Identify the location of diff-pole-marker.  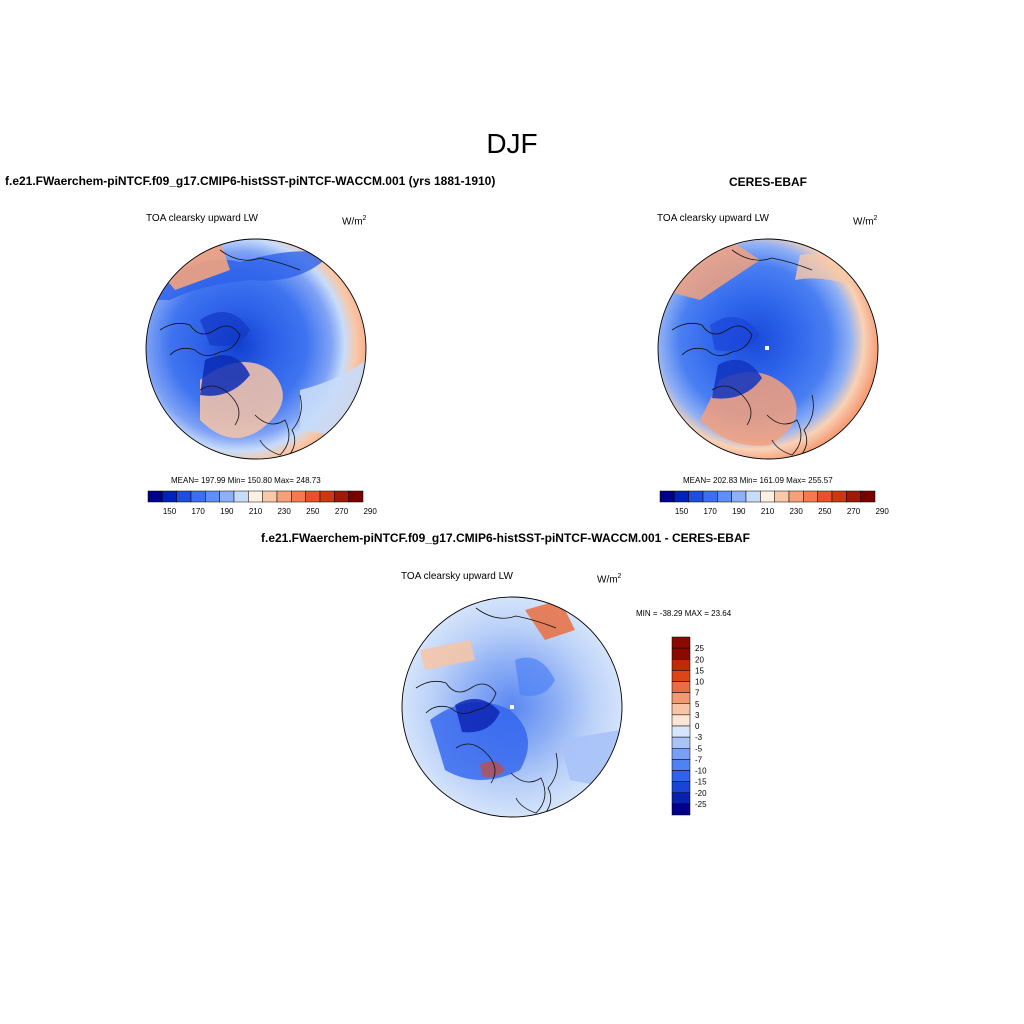
(512, 707).